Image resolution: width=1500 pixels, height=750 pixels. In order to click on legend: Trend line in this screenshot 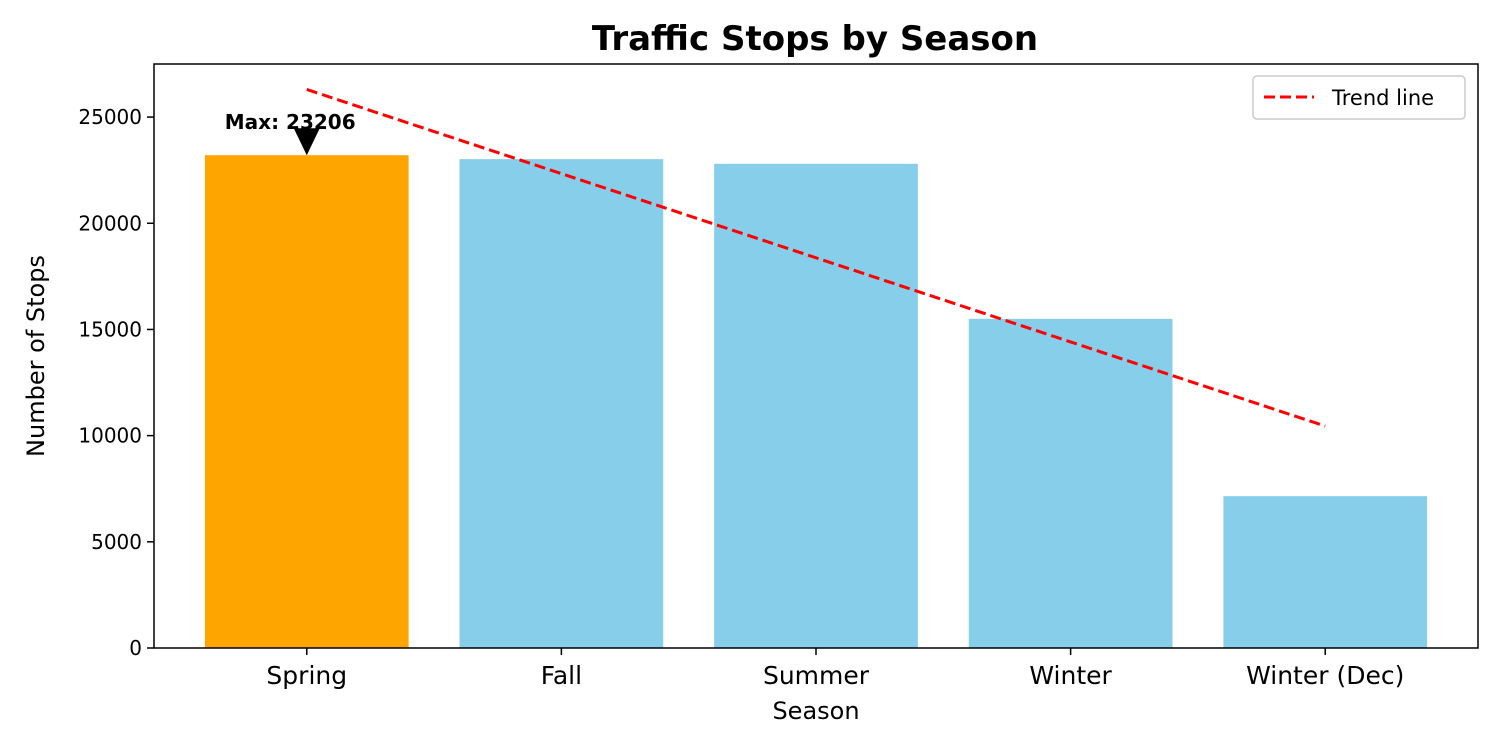, I will do `click(1359, 97)`.